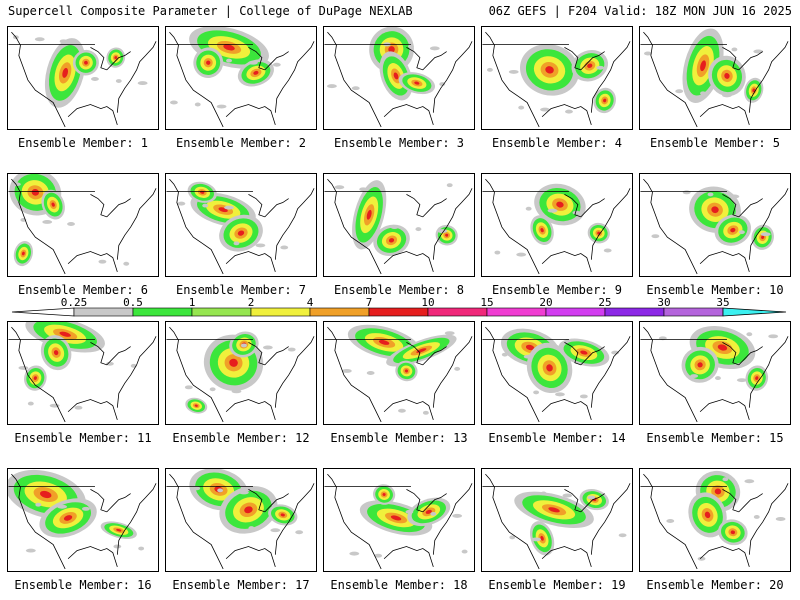 The width and height of the screenshot is (800, 600). Describe the element at coordinates (399, 306) in the screenshot. I see `colorbar-legend: 0.25 0.5 1 2 4 7 10 15 20 25 30 35` at that location.